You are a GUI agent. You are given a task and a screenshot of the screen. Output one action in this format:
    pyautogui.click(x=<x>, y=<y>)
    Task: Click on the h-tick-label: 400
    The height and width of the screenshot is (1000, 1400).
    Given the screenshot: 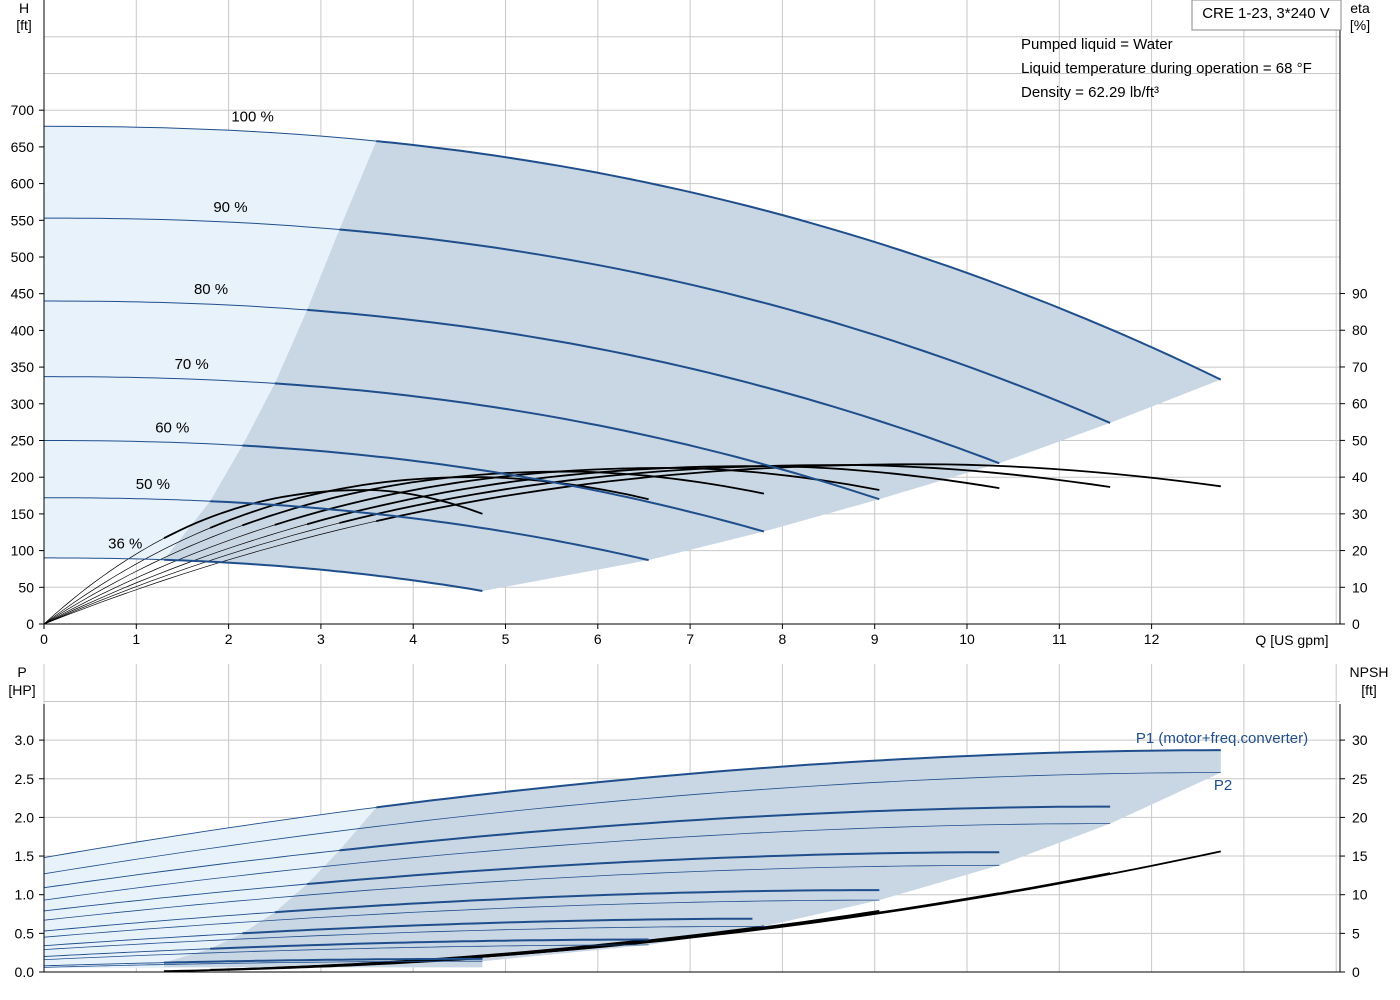 What is the action you would take?
    pyautogui.click(x=23, y=330)
    